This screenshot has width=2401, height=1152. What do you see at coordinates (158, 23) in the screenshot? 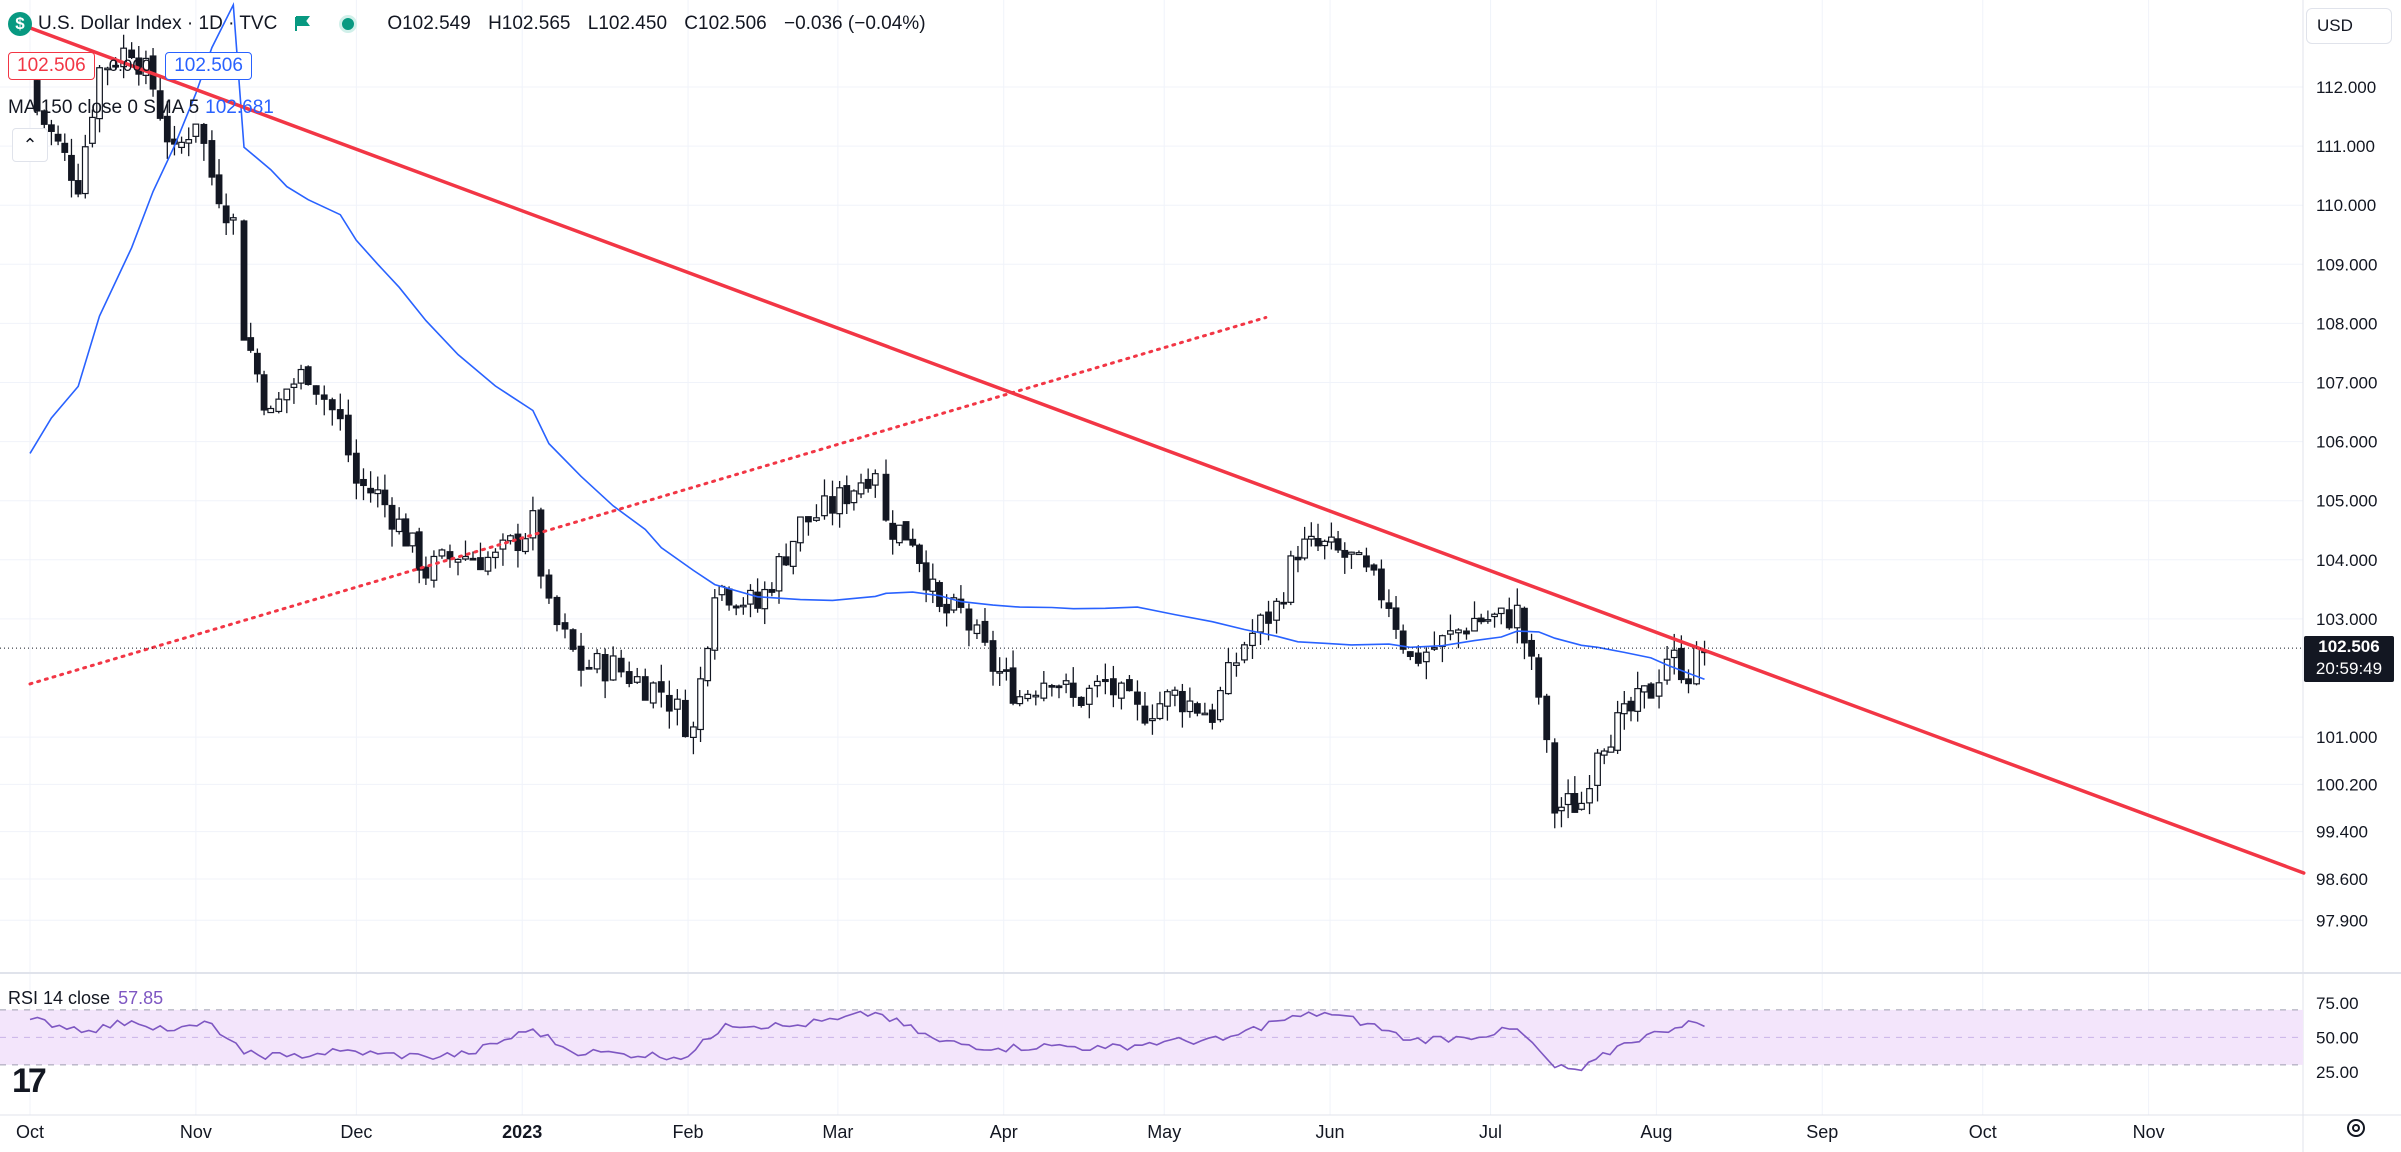
I see `symbol-title: U.S. Dollar Index · 1D · TVC` at bounding box center [158, 23].